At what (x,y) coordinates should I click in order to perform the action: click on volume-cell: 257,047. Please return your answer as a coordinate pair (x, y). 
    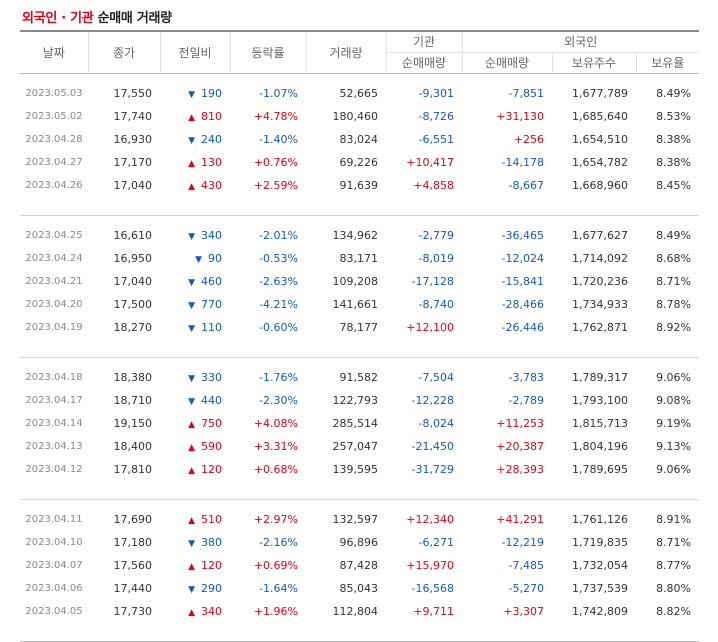
    Looking at the image, I should click on (355, 446).